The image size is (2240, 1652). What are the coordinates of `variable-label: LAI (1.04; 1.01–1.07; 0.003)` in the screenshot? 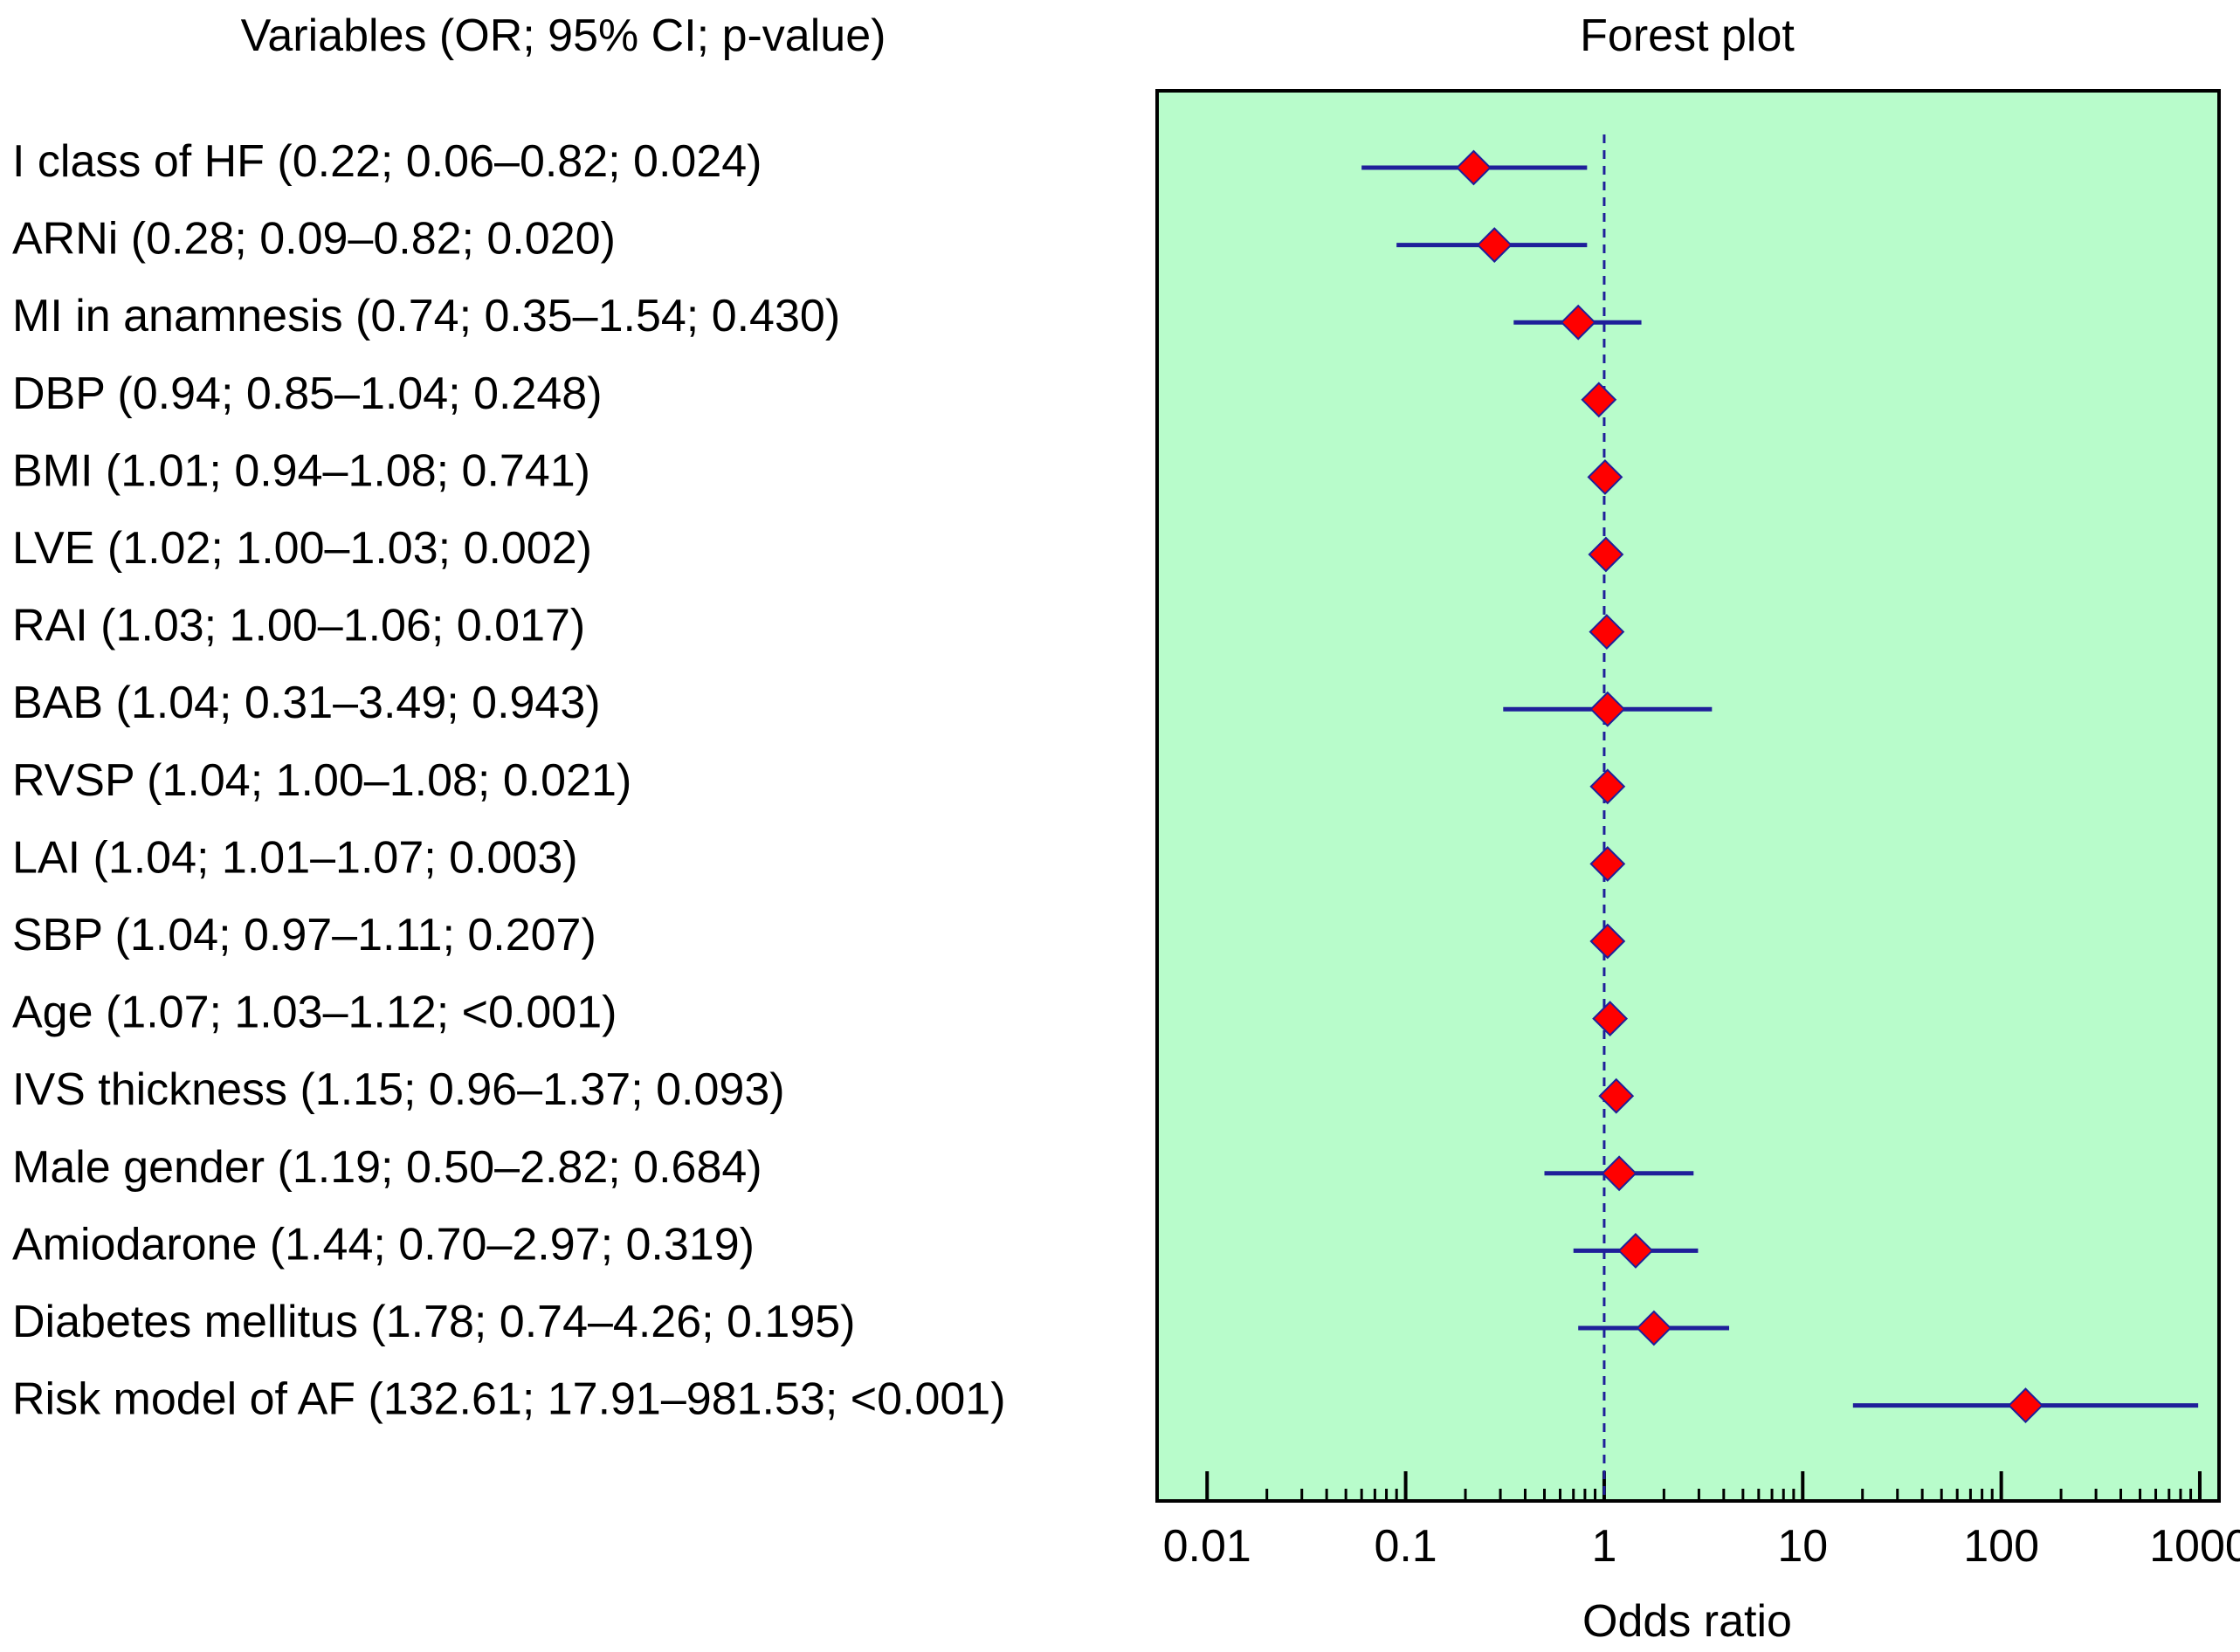 It's located at (295, 857).